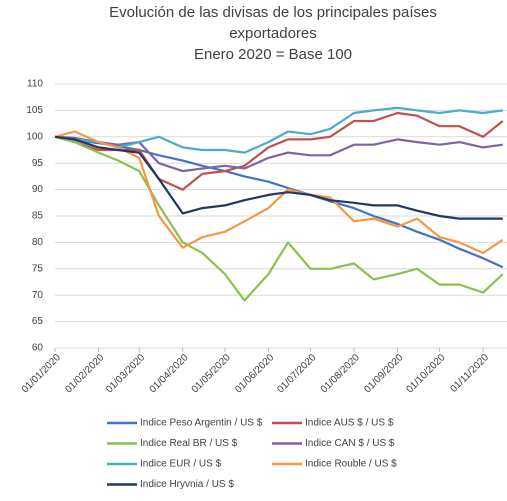 The image size is (507, 501). I want to click on legend-label: Indice Rouble / US $, so click(351, 464).